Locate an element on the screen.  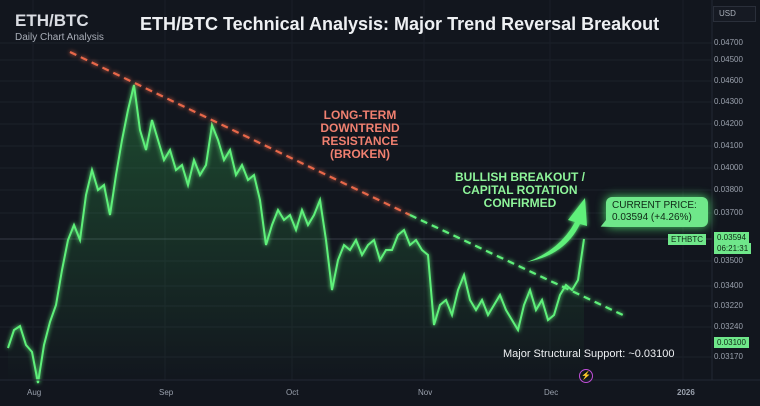
support-tag: 0.03100 is located at coordinates (731, 342).